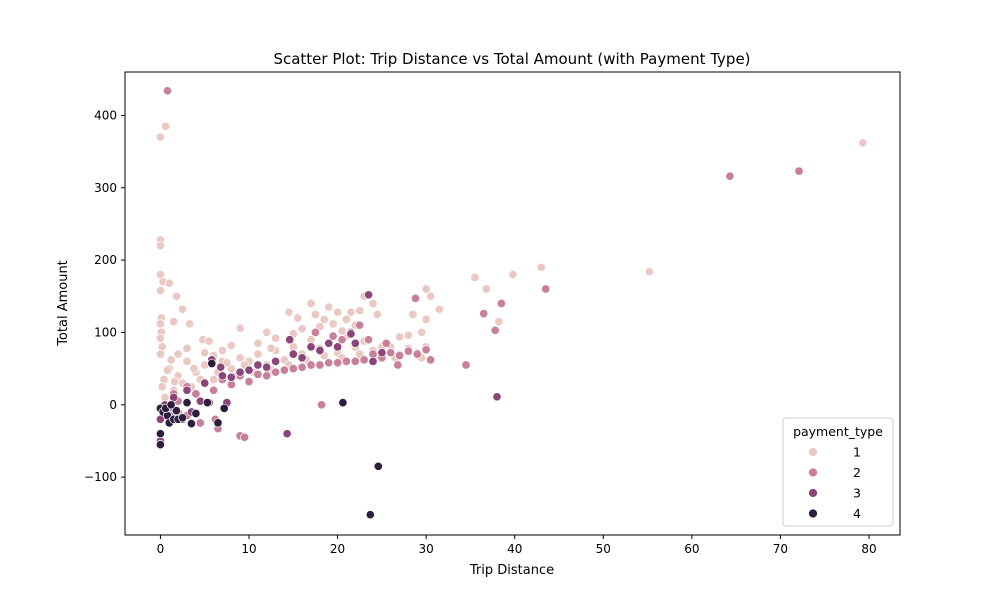 The image size is (1000, 604). I want to click on x-tick-label: 20, so click(337, 549).